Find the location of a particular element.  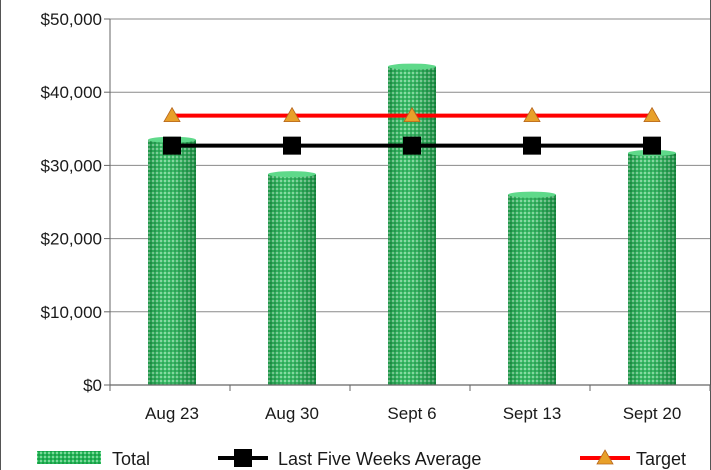

legend: Total Last Five Weeks Average Target is located at coordinates (361, 459).